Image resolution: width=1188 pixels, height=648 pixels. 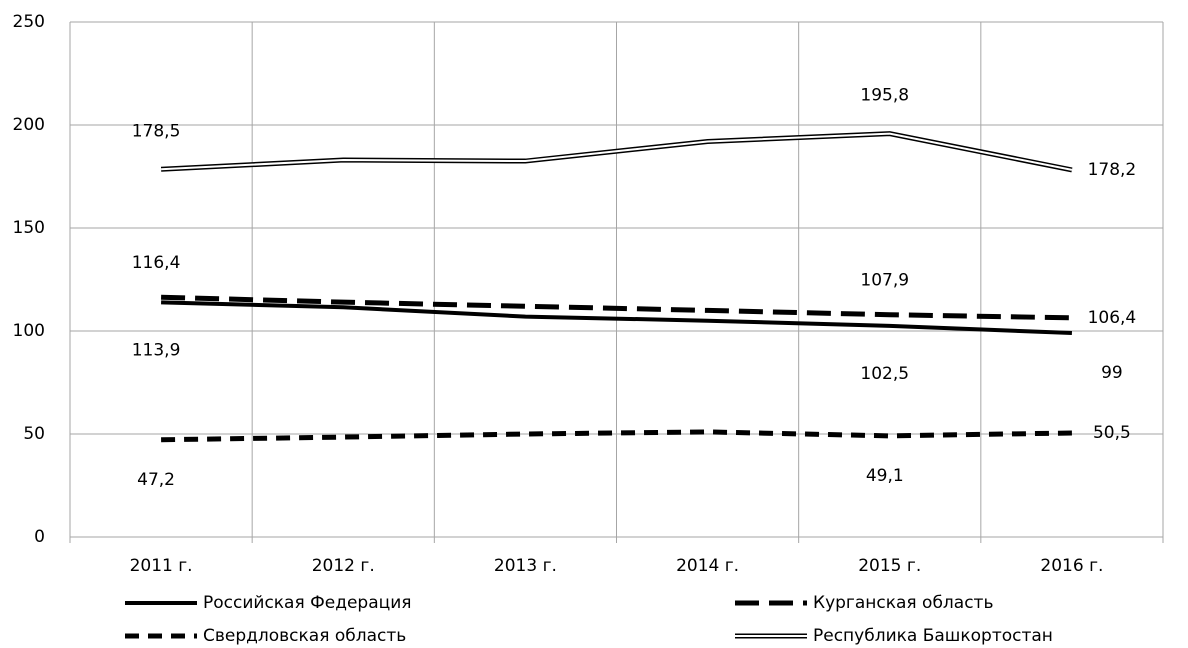 What do you see at coordinates (156, 131) in the screenshot?
I see `data-label: 178,5` at bounding box center [156, 131].